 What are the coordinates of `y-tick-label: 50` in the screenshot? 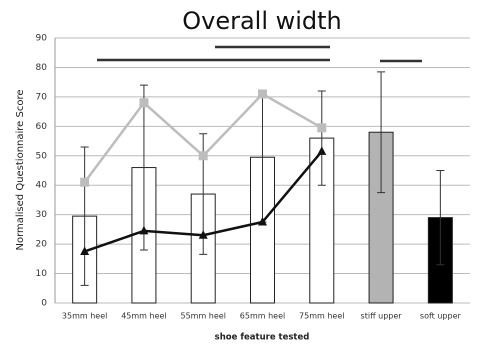 It's located at (42, 156).